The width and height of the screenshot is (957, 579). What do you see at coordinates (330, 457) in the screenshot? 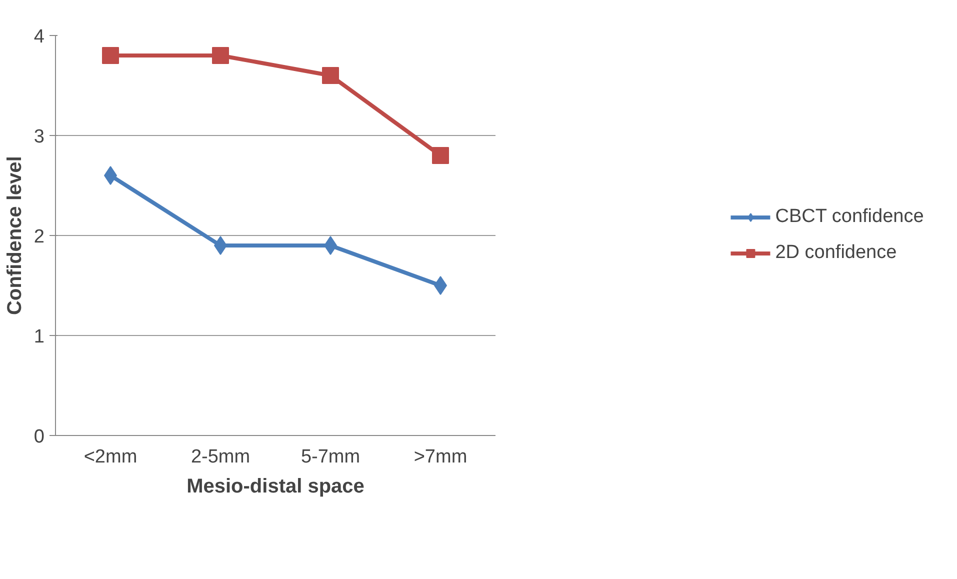
I see `x-tick-label: 5-7mm` at bounding box center [330, 457].